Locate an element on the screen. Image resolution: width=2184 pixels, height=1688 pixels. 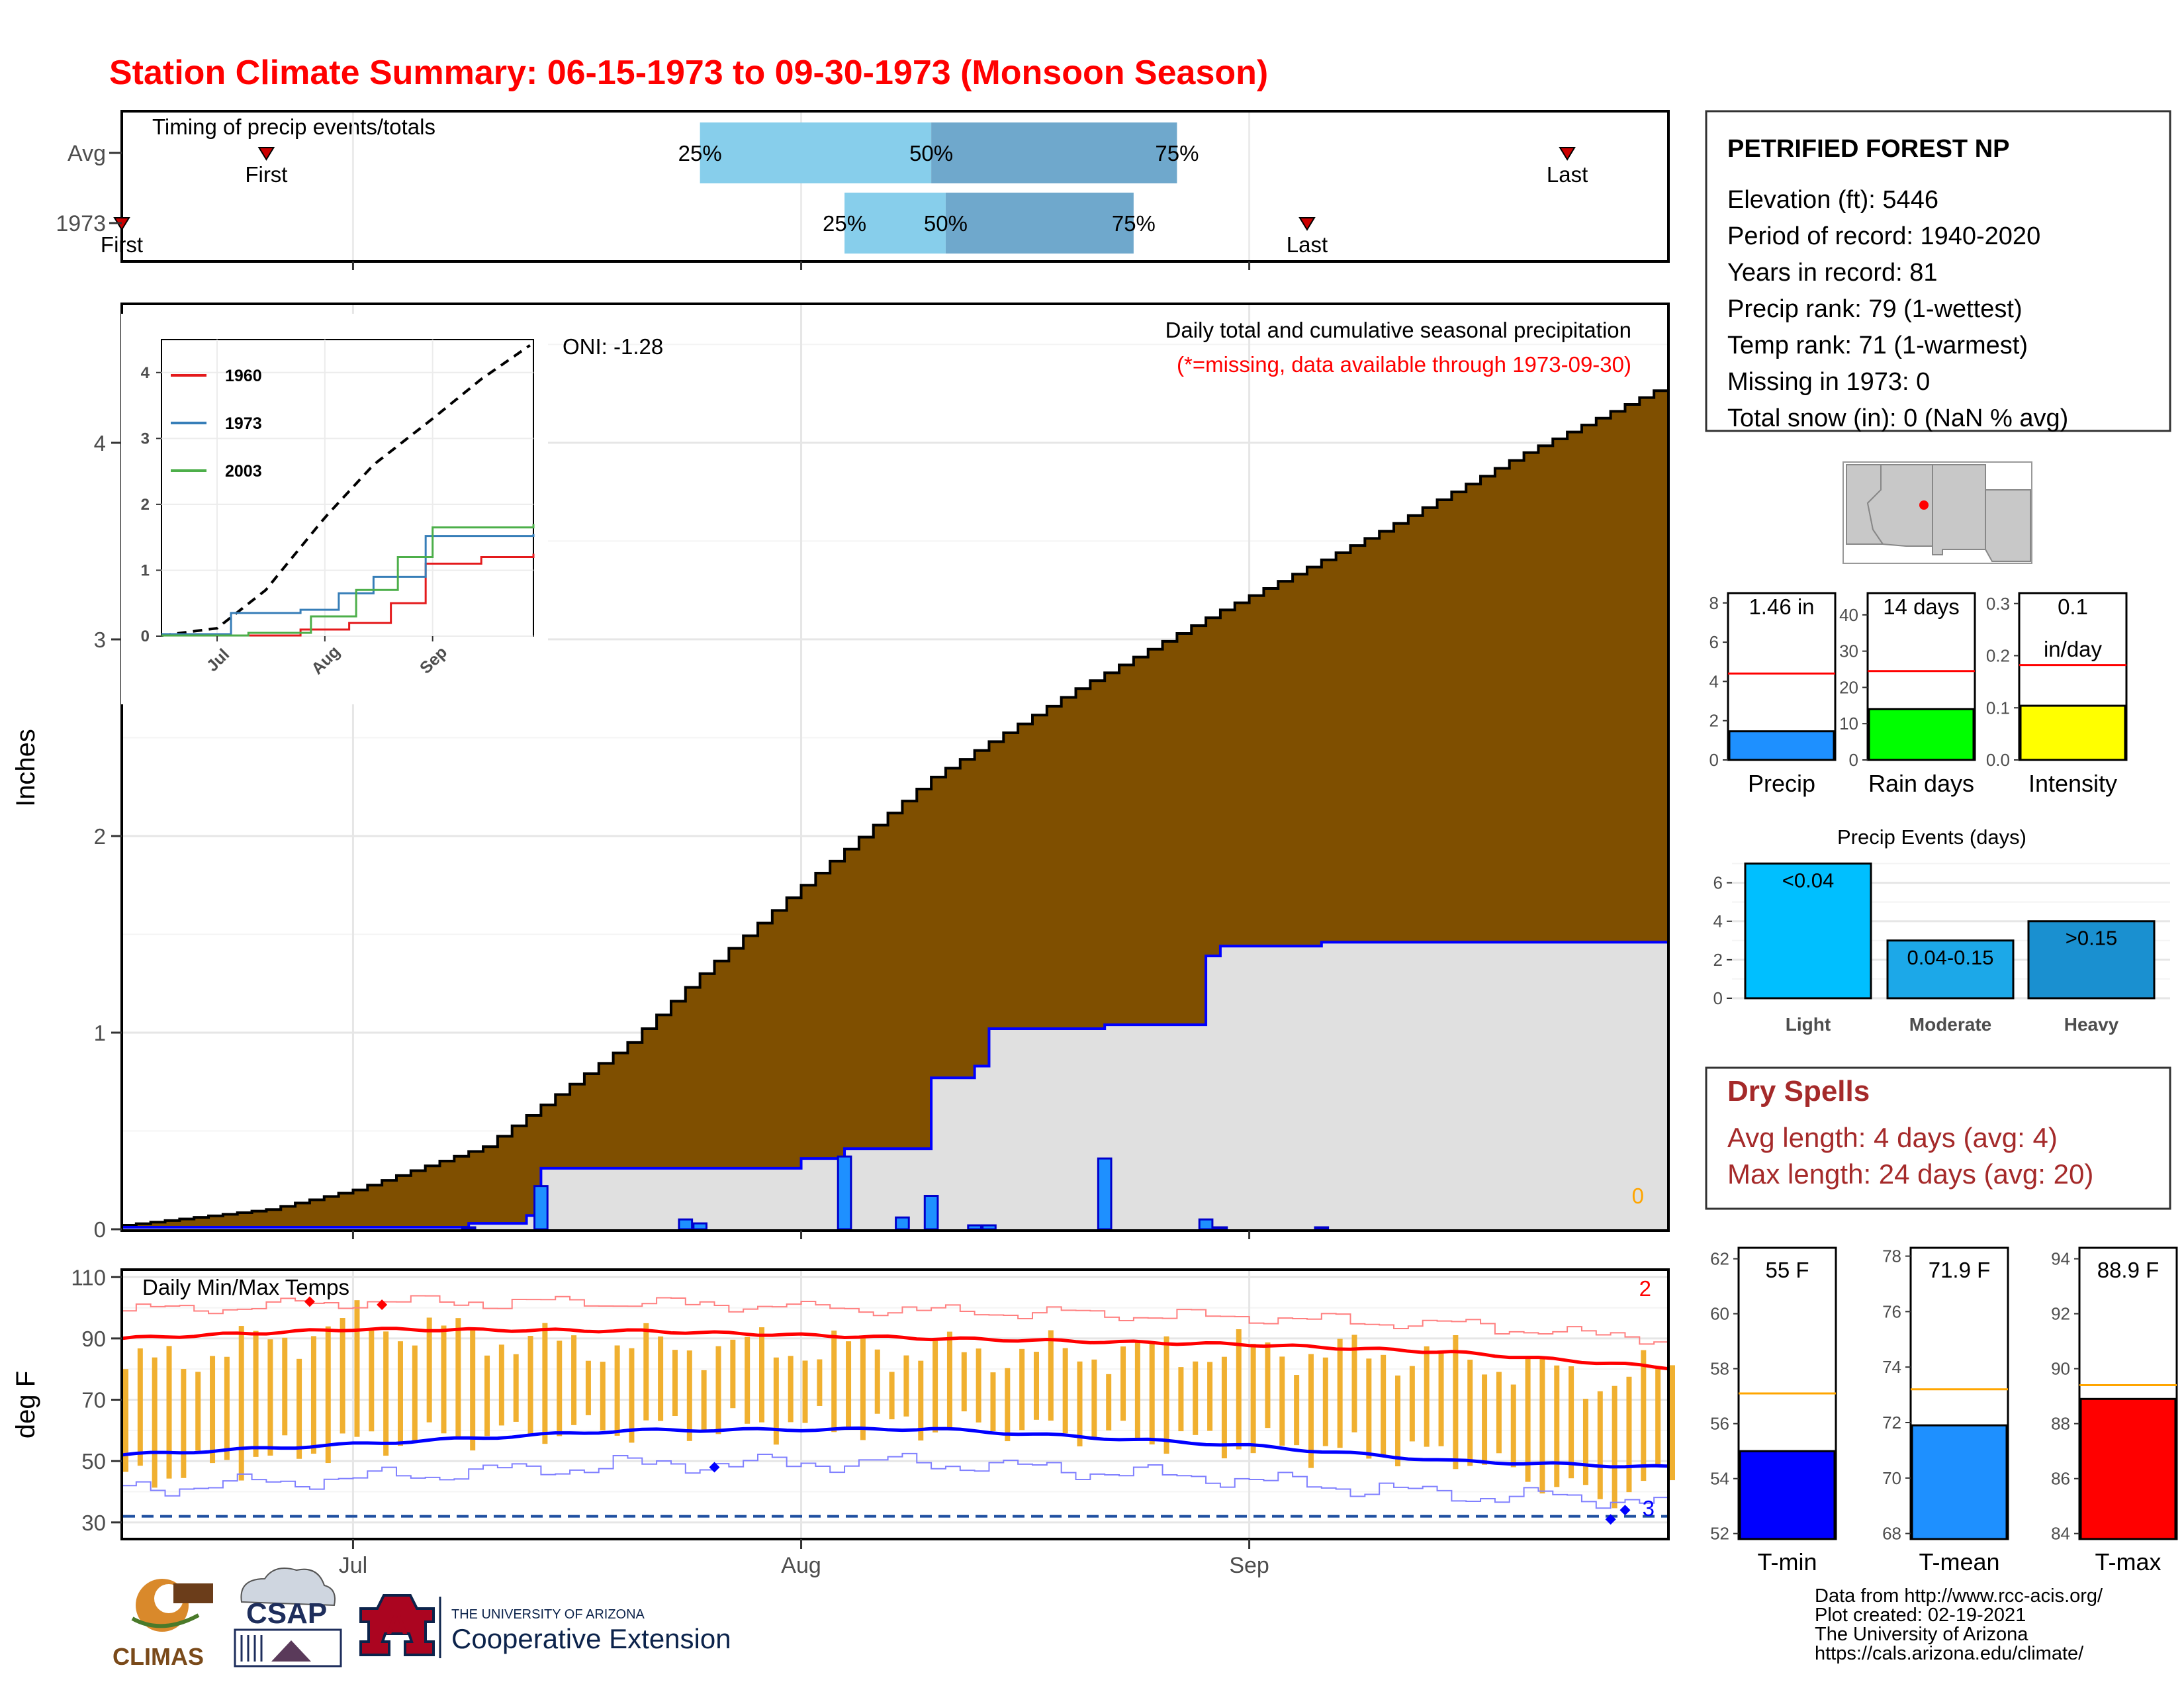
temp-summary-y-tick-label: 62 is located at coordinates (1720, 1259).